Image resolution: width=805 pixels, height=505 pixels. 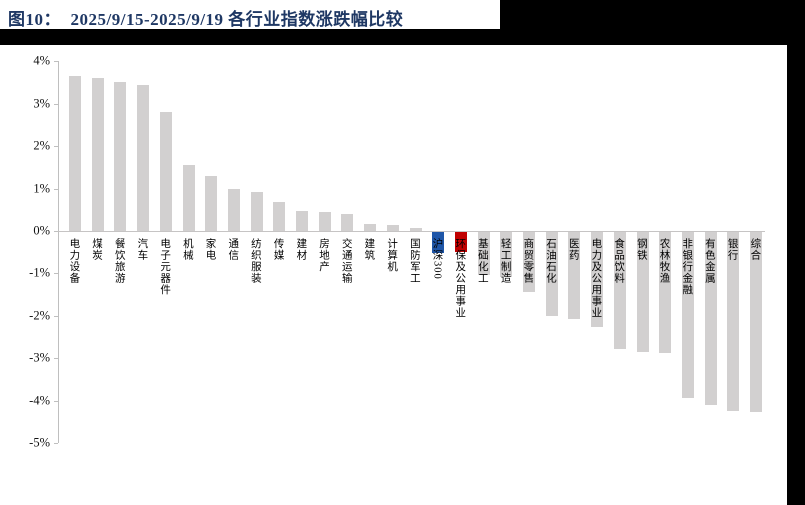 I want to click on category-label: 国防军工, so click(x=414, y=261).